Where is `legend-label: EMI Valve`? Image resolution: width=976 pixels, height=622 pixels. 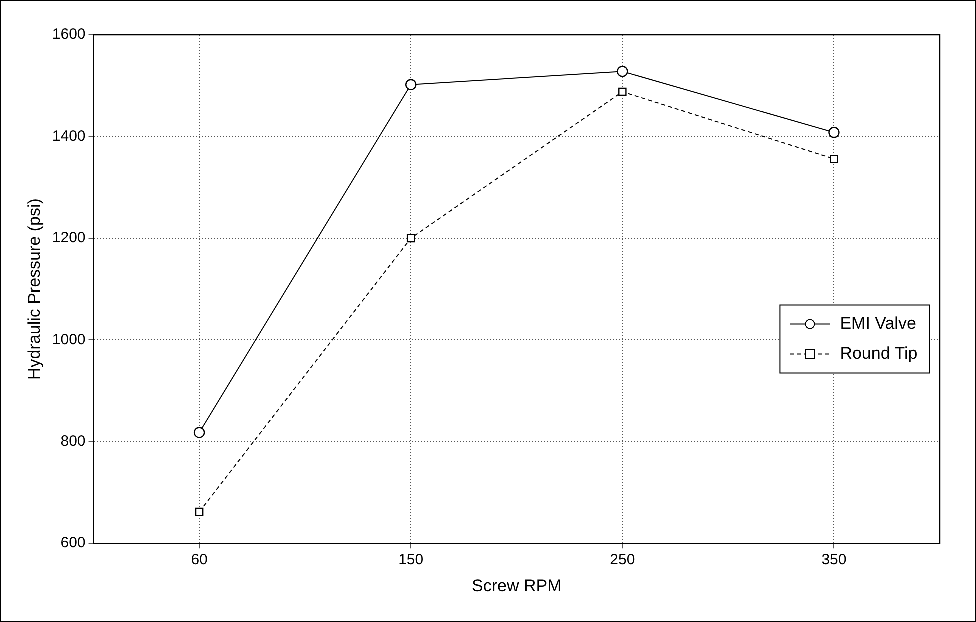 legend-label: EMI Valve is located at coordinates (878, 323).